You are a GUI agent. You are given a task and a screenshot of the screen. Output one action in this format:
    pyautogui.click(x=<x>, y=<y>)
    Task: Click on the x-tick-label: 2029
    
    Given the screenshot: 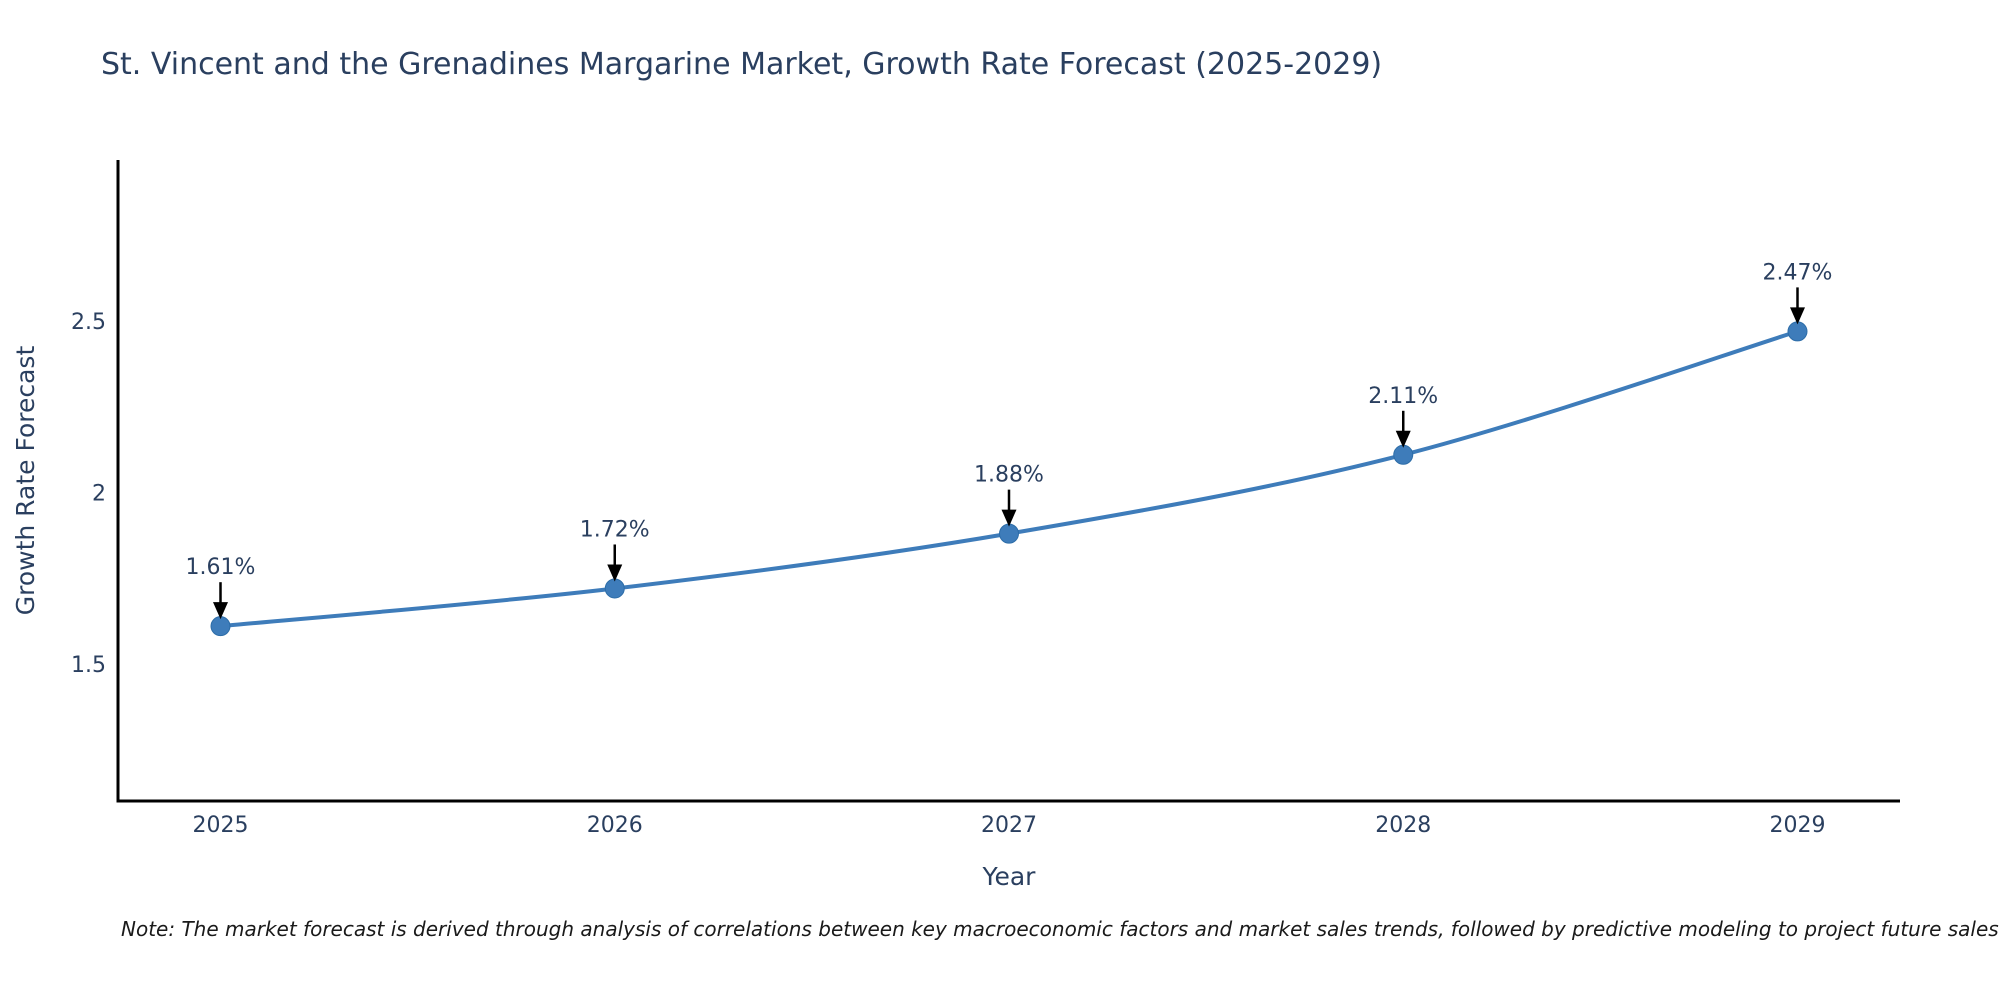 What is the action you would take?
    pyautogui.click(x=1797, y=825)
    